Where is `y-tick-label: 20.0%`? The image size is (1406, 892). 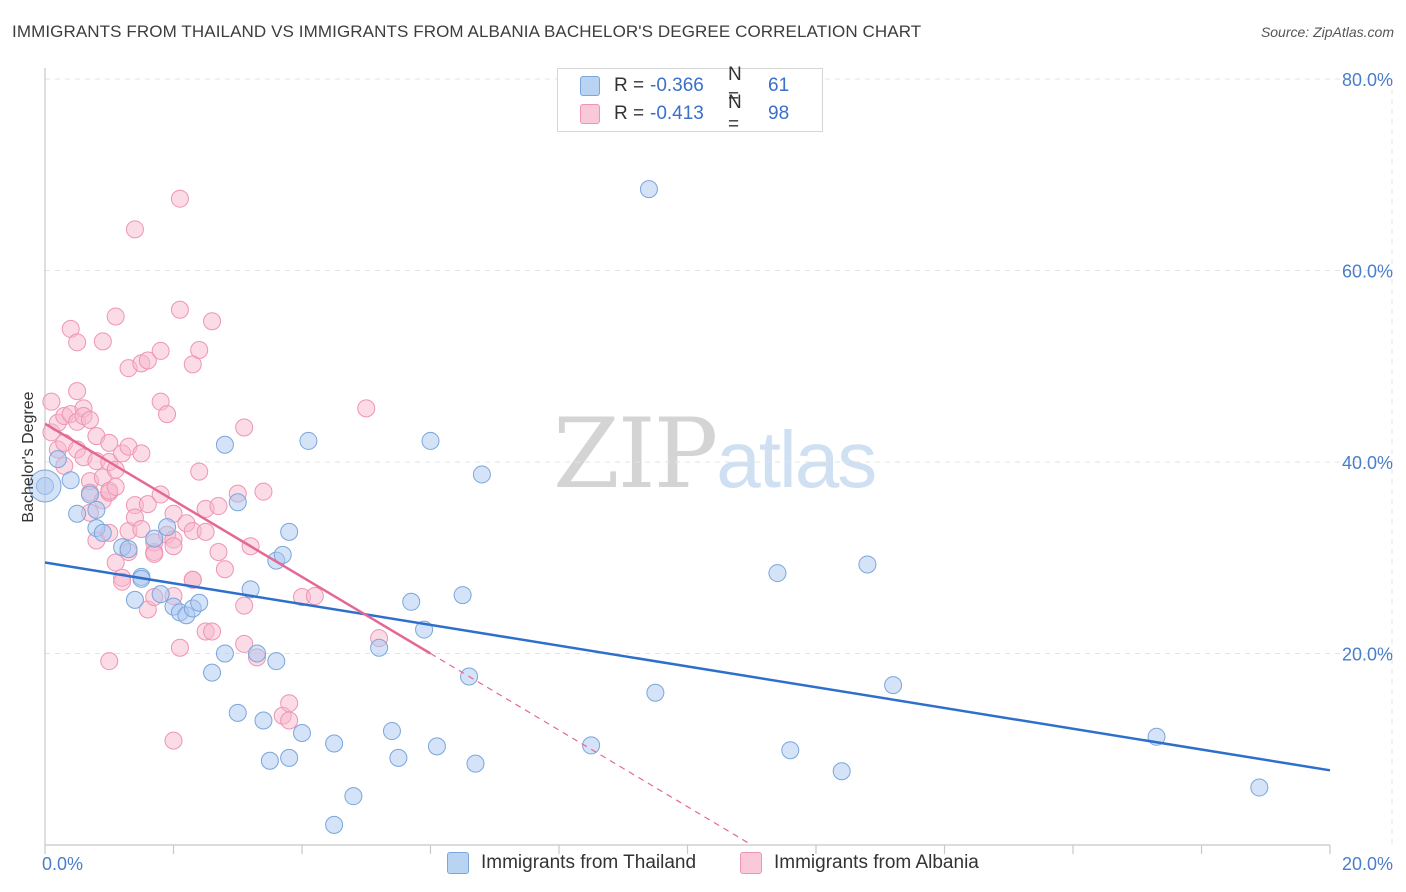 y-tick-label: 20.0% is located at coordinates (1367, 655).